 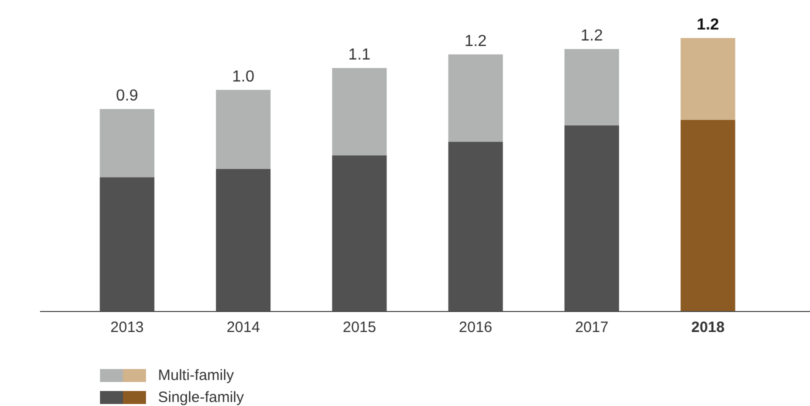 I want to click on x-tick-label: 2014, so click(x=243, y=327).